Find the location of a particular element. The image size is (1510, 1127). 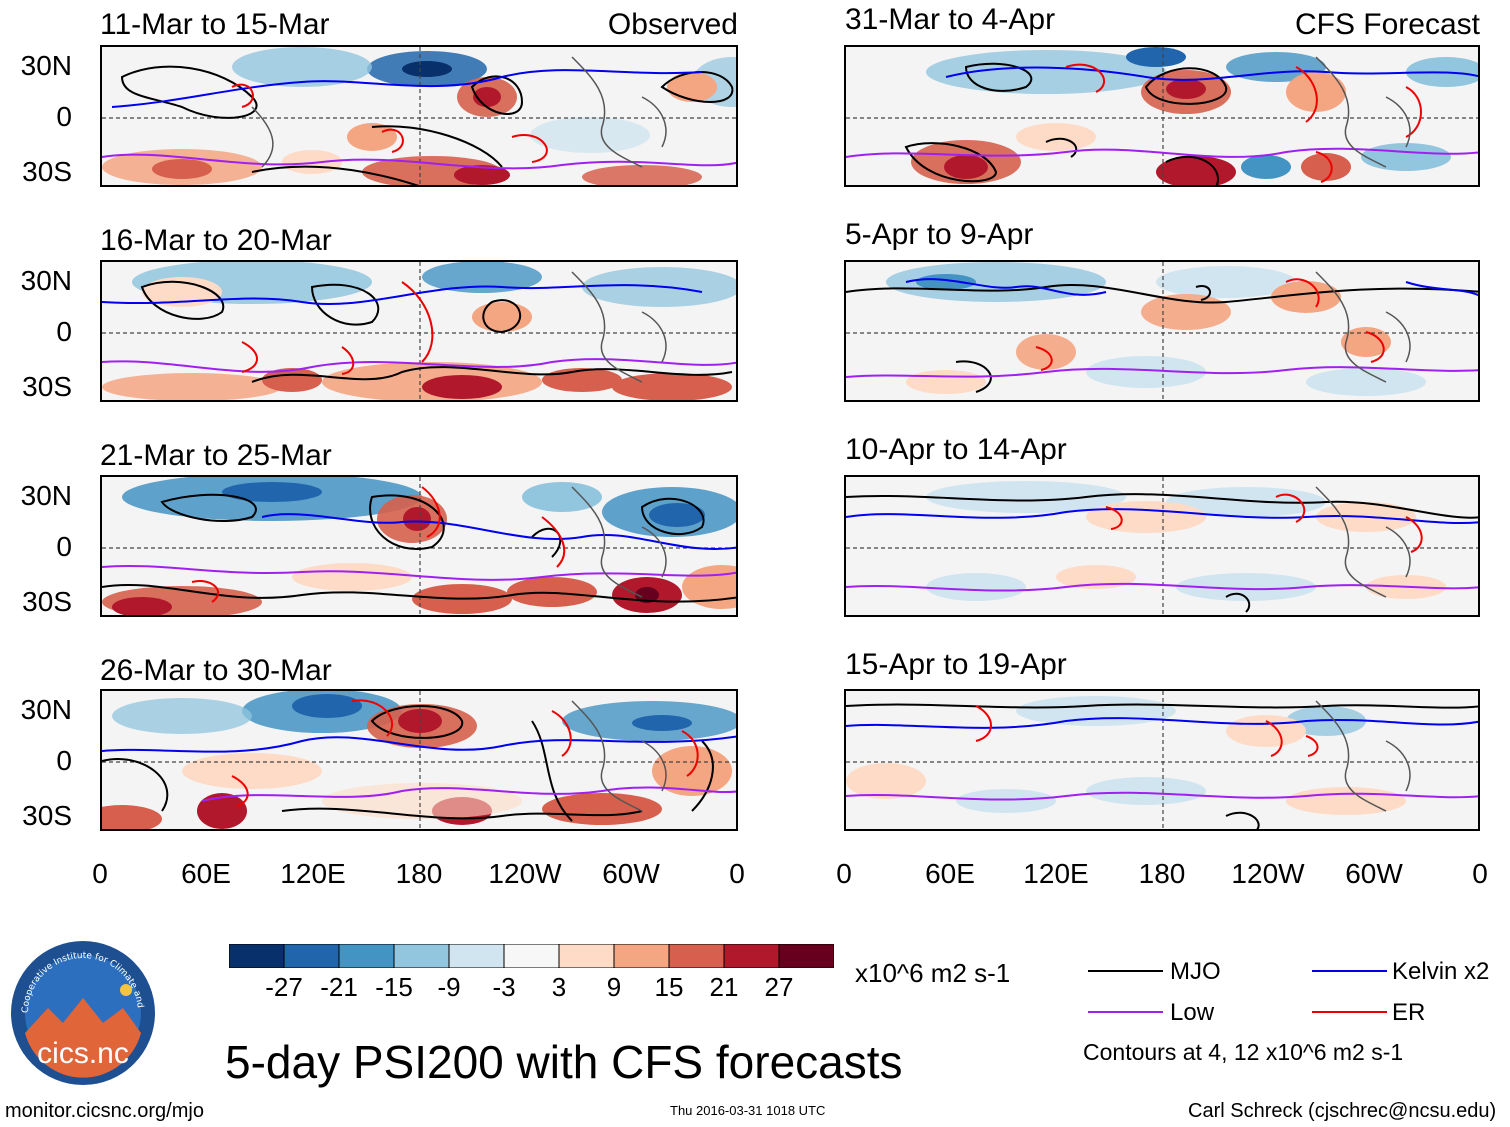

colorbar-label-3: -15 is located at coordinates (394, 987).